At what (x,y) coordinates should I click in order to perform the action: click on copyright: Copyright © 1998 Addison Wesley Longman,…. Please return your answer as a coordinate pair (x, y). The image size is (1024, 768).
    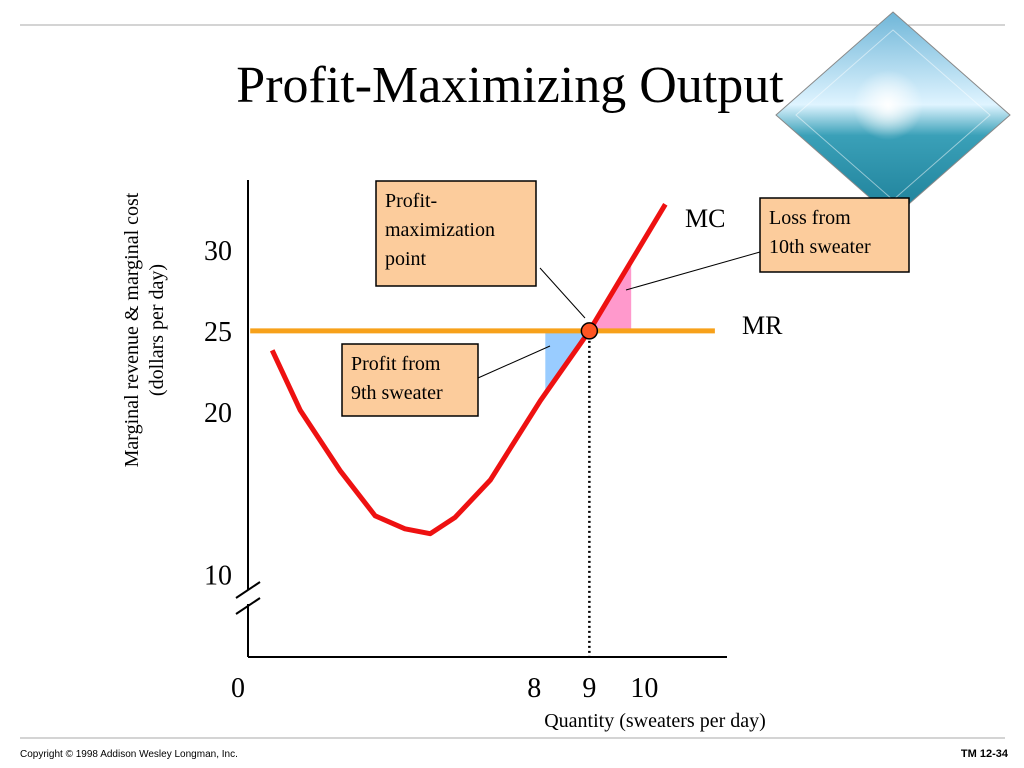
    Looking at the image, I should click on (129, 754).